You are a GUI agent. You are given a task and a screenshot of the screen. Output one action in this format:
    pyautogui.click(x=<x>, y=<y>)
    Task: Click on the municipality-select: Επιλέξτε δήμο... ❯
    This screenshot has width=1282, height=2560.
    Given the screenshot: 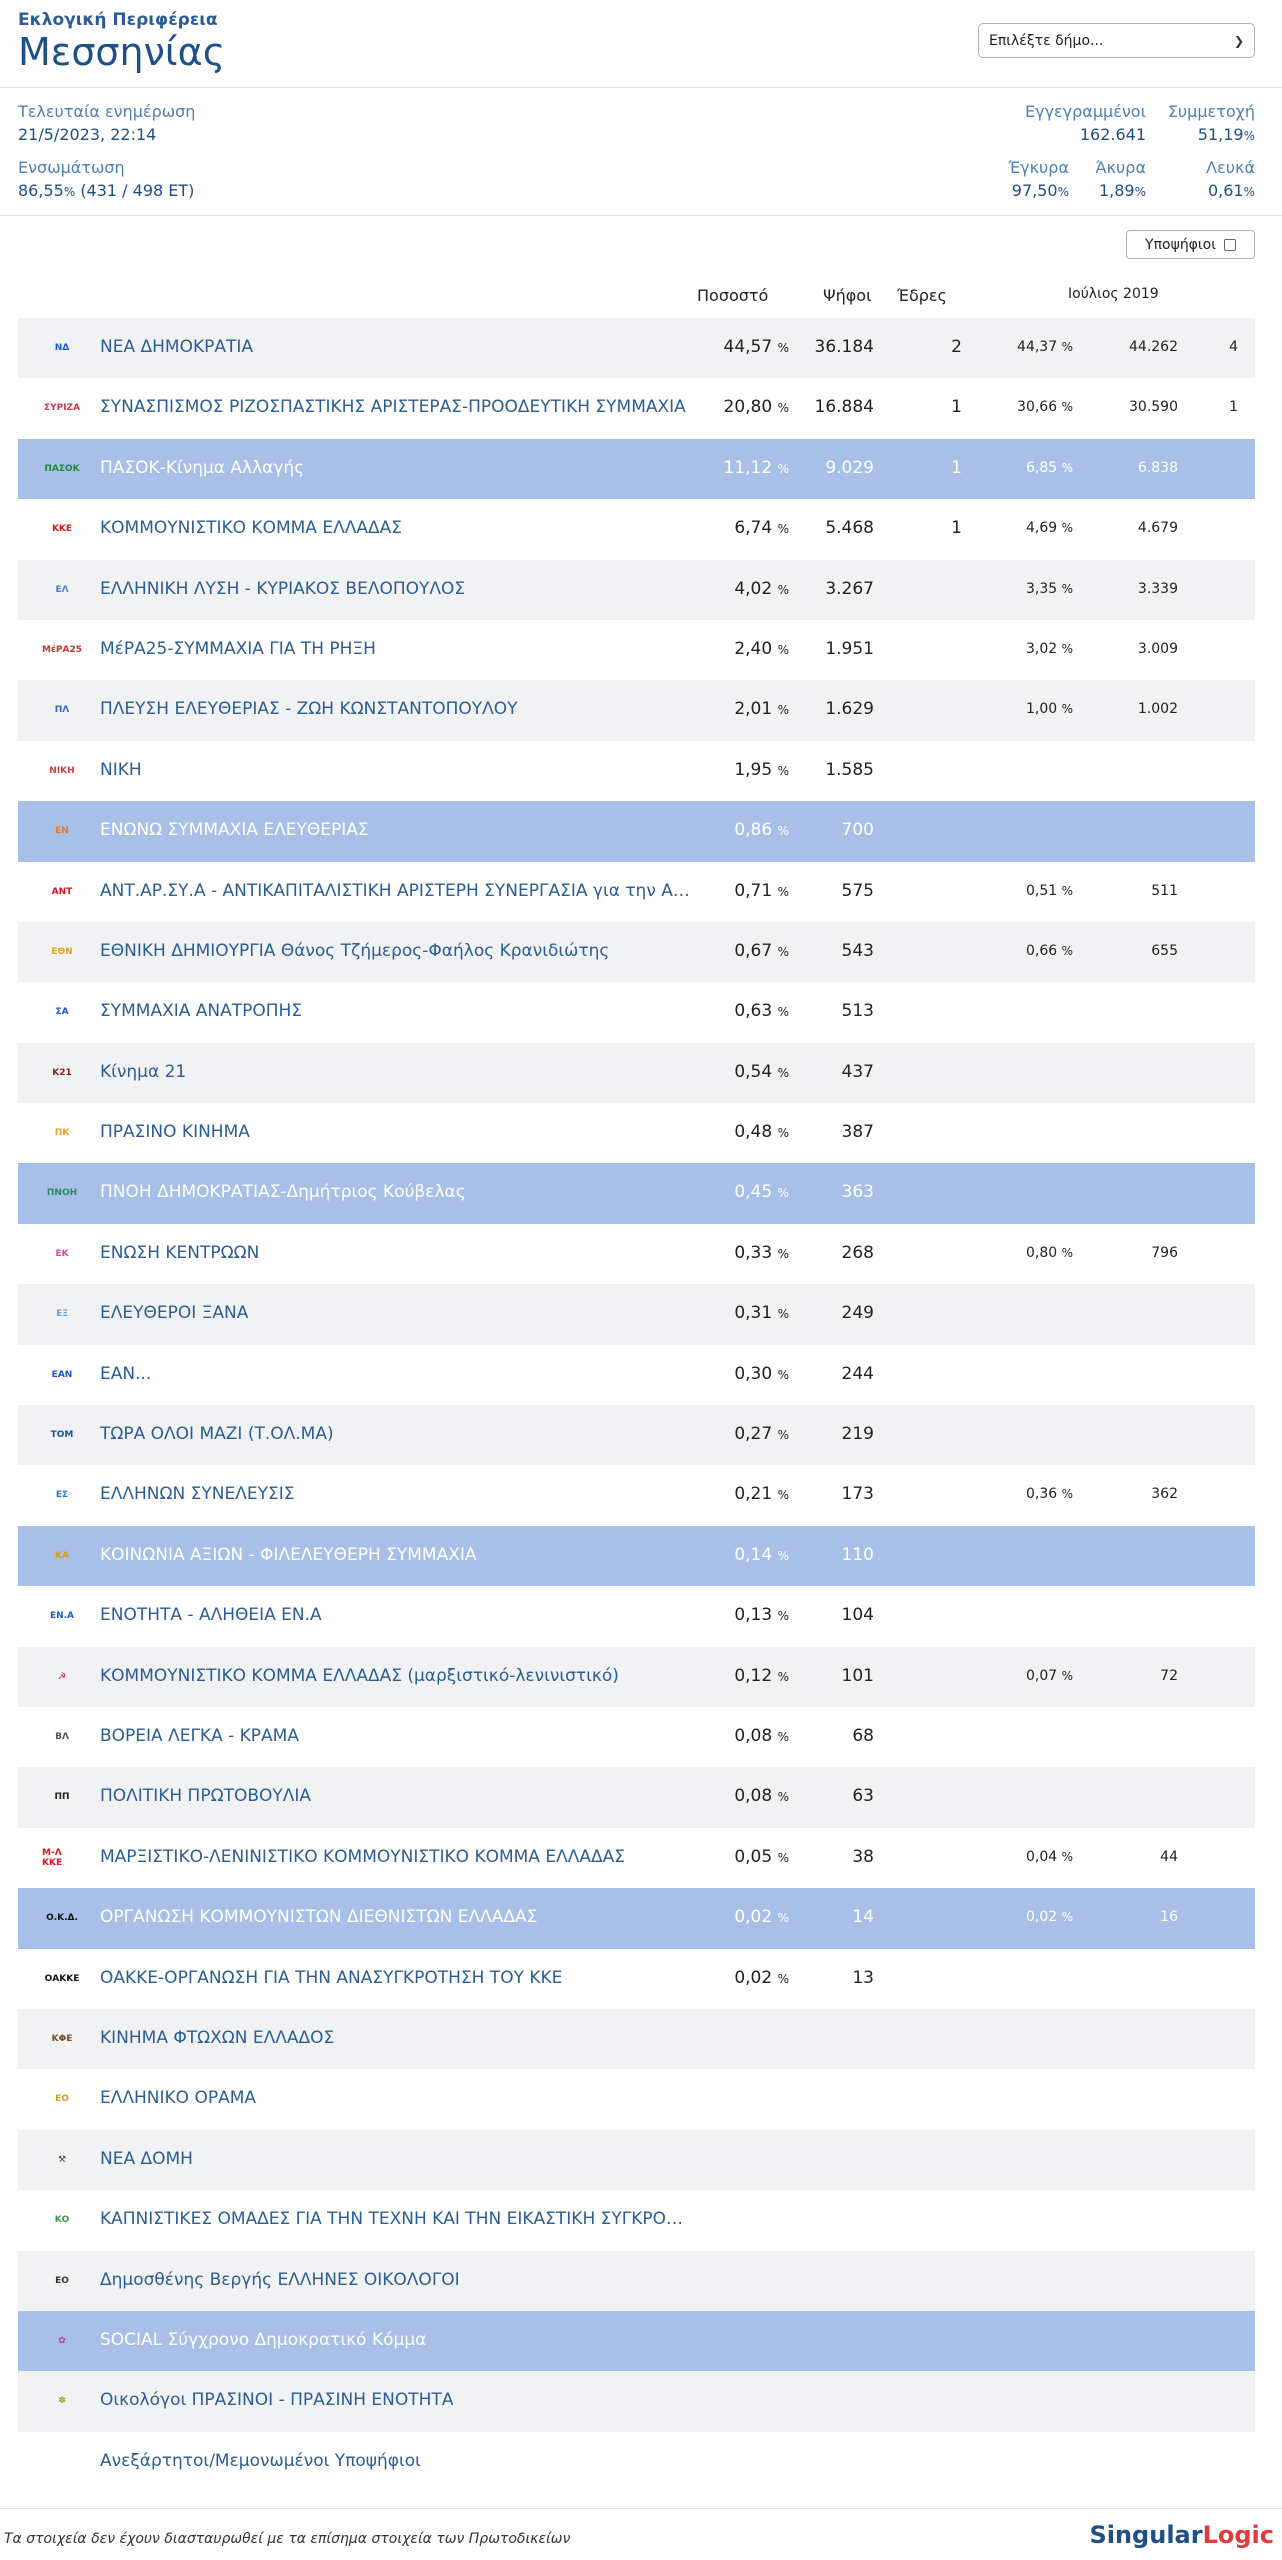 What is the action you would take?
    pyautogui.click(x=1116, y=40)
    